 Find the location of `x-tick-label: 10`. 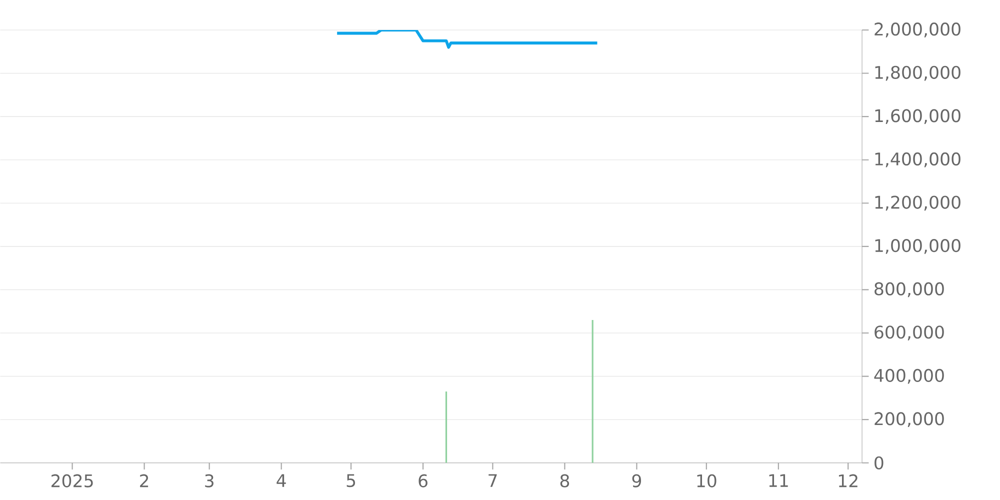

x-tick-label: 10 is located at coordinates (706, 481).